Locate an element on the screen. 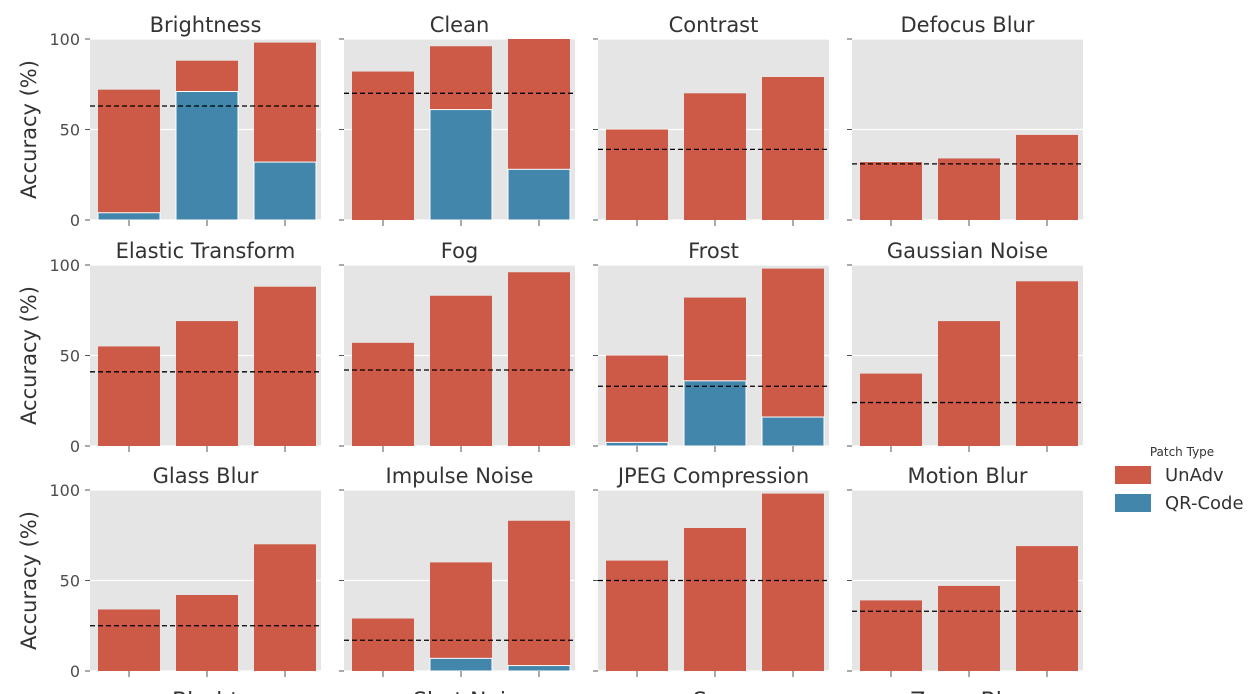 The width and height of the screenshot is (1260, 694). x-axis-label-clipped: Blurbt is located at coordinates (205, 691).